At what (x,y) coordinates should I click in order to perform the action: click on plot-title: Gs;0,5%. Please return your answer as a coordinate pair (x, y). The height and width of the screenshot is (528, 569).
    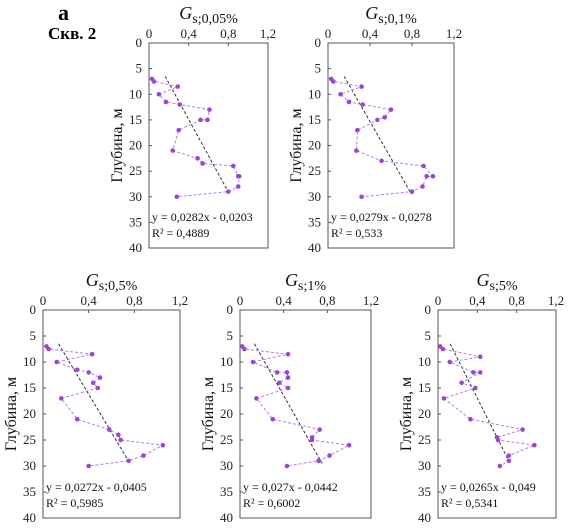
    Looking at the image, I should click on (112, 282).